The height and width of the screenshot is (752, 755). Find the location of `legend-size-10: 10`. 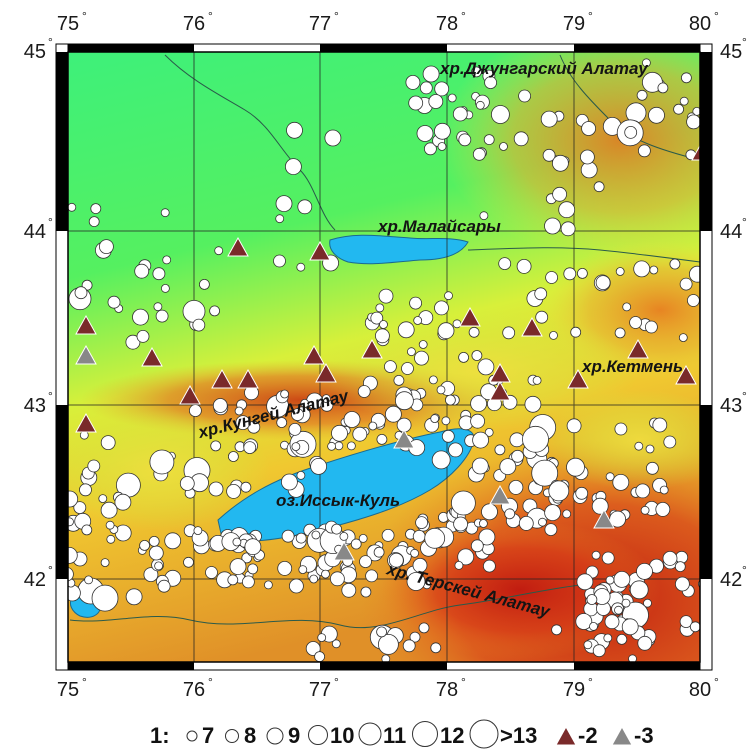

legend-size-10: 10 is located at coordinates (342, 735).